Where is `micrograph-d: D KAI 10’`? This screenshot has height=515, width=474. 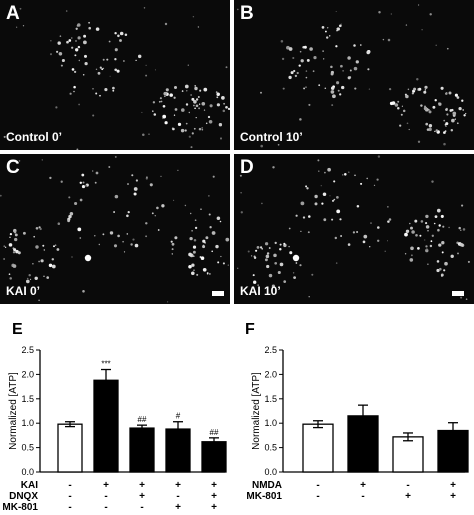
micrograph-d: D KAI 10’ is located at coordinates (354, 229).